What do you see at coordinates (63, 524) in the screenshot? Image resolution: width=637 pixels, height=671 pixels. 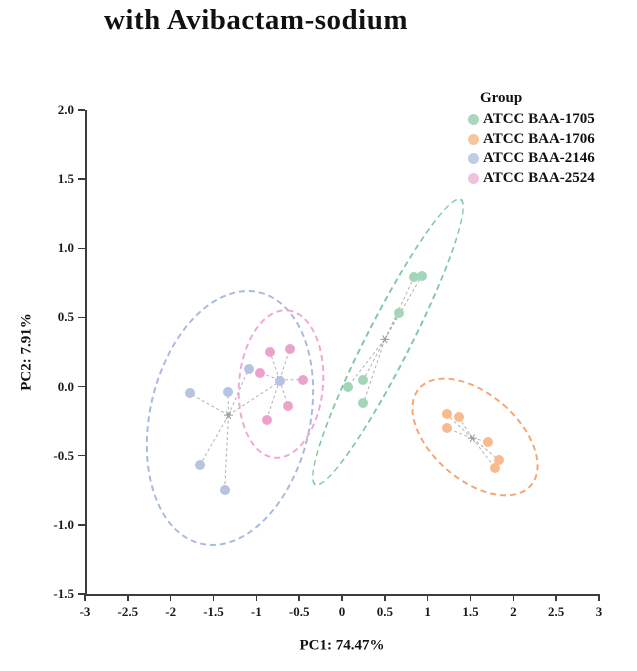 I see `y-tick-label: -1.0` at bounding box center [63, 524].